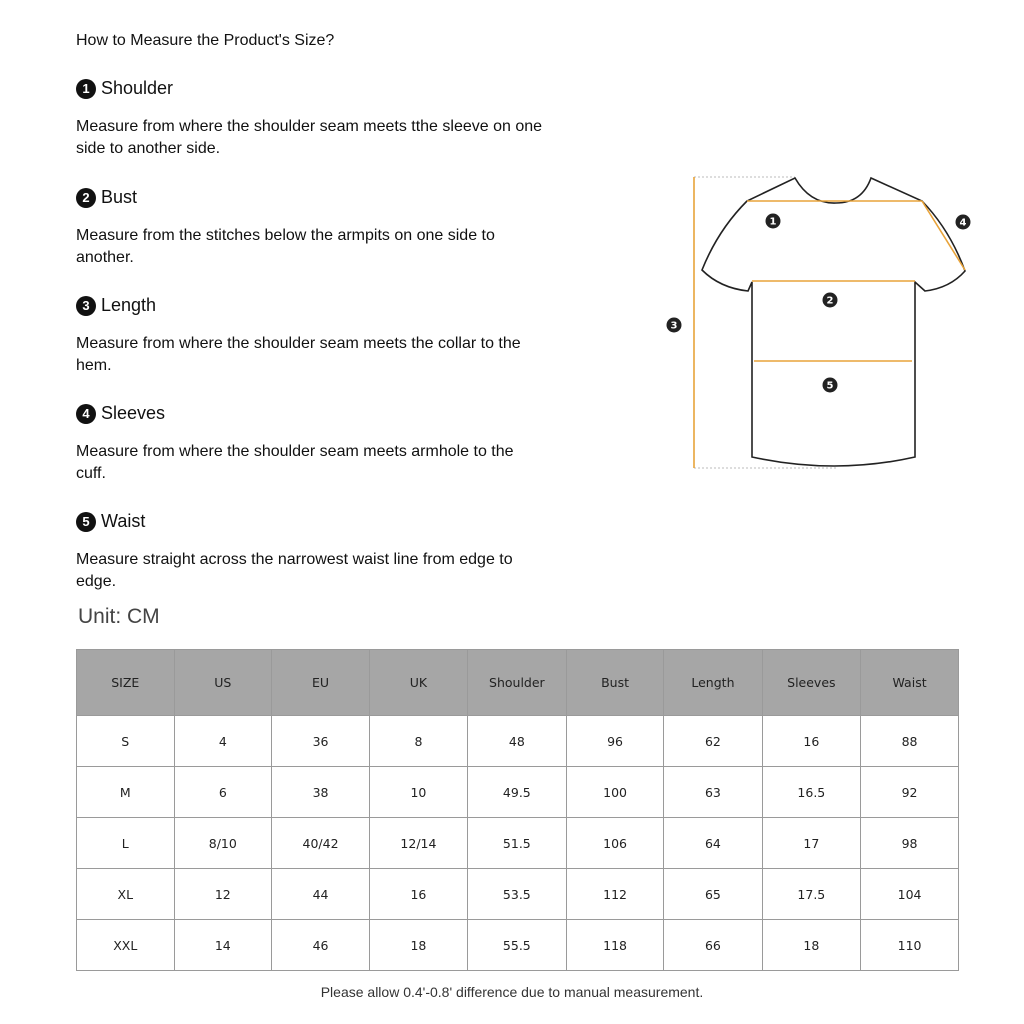  What do you see at coordinates (615, 792) in the screenshot?
I see `table-cell: 100` at bounding box center [615, 792].